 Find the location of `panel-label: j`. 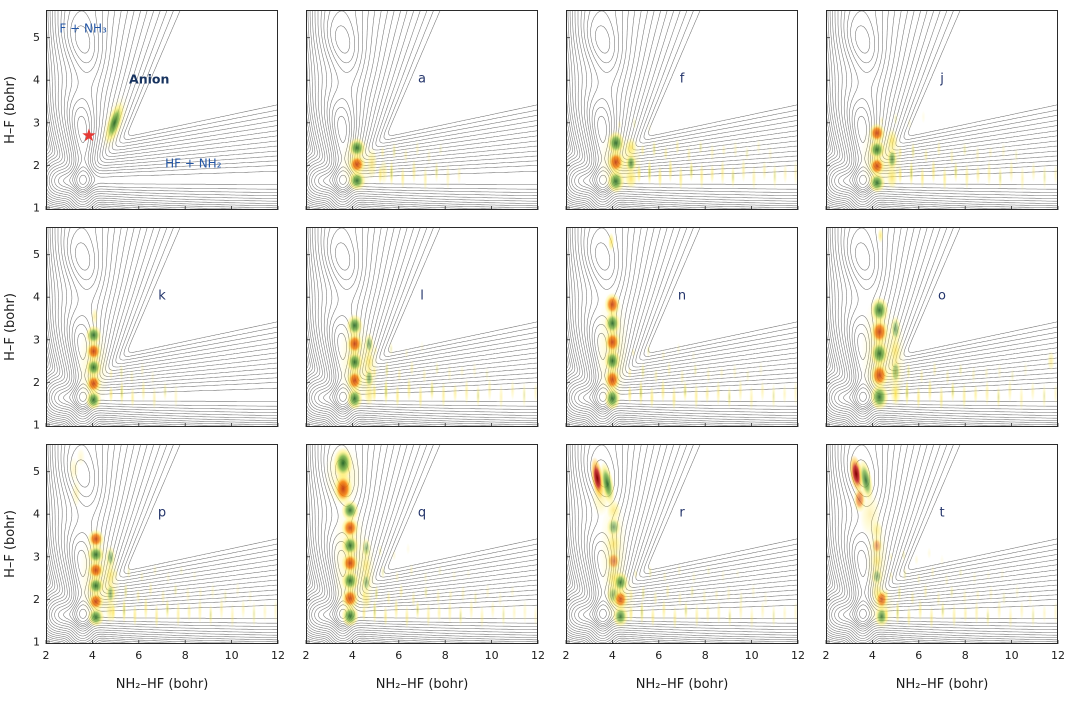

panel-label: j is located at coordinates (941, 78).